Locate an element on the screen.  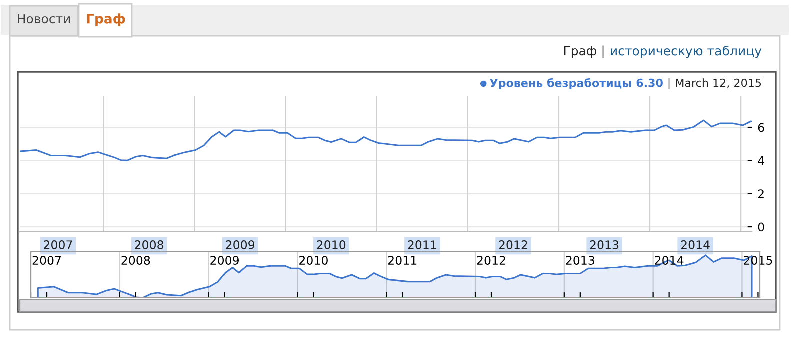
y-tick-label: 6 is located at coordinates (761, 127).